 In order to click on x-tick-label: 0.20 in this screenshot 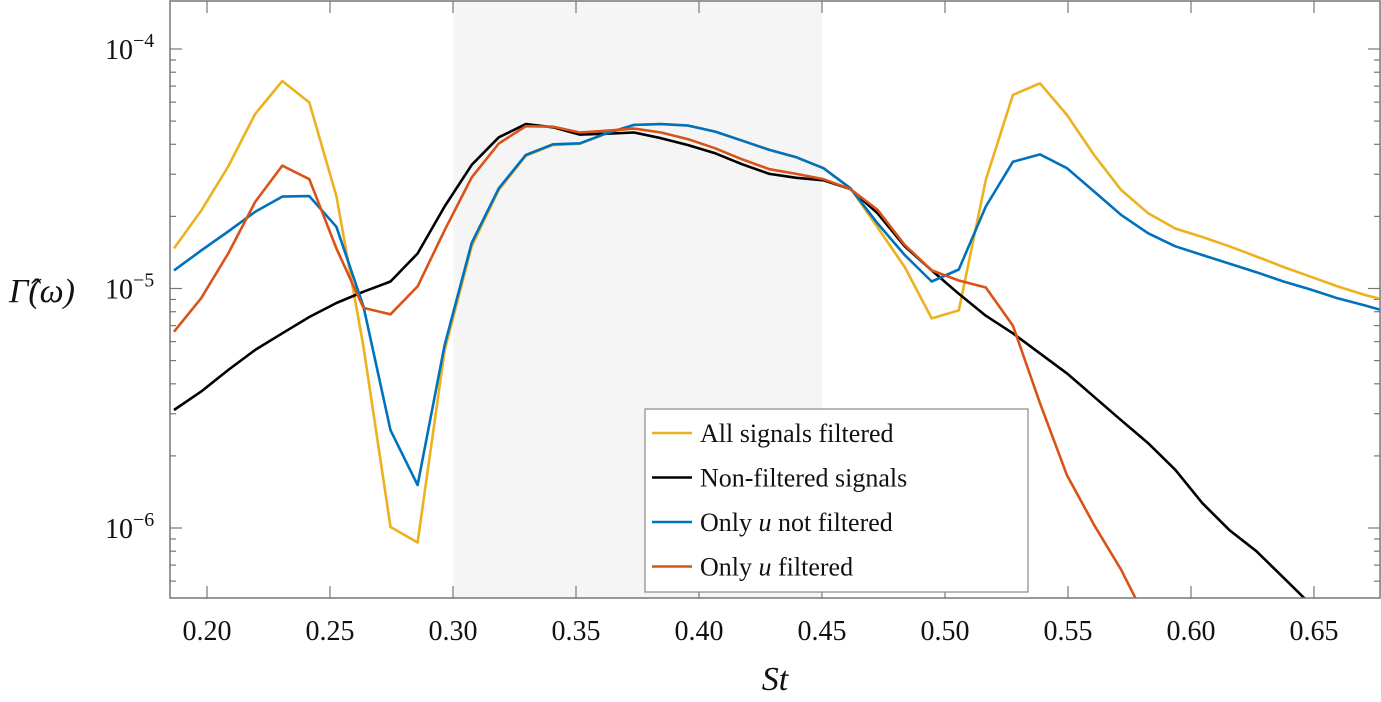, I will do `click(207, 631)`.